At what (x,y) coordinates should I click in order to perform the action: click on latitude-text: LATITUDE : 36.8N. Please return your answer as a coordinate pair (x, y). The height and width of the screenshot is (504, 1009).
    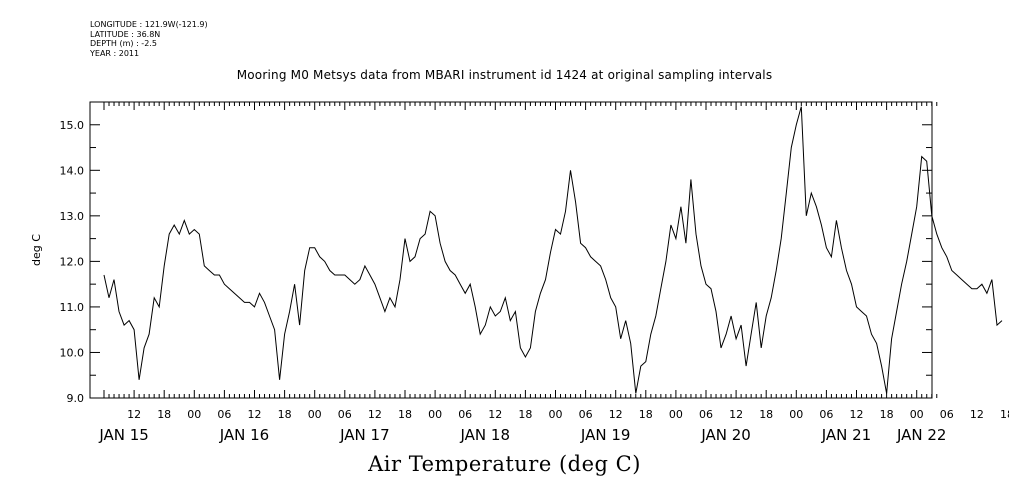
    Looking at the image, I should click on (125, 34).